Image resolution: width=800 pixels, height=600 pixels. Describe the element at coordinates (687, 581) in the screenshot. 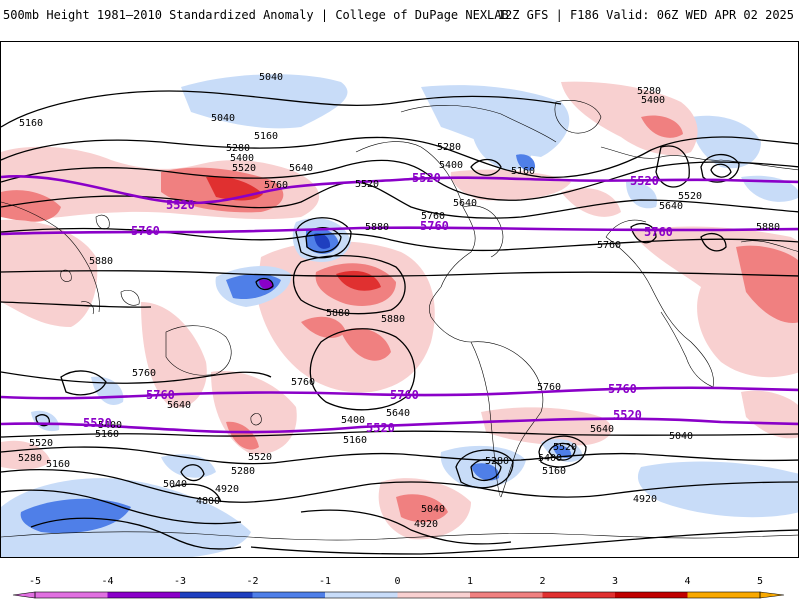

I see `colorbar-tick-label: 4` at that location.